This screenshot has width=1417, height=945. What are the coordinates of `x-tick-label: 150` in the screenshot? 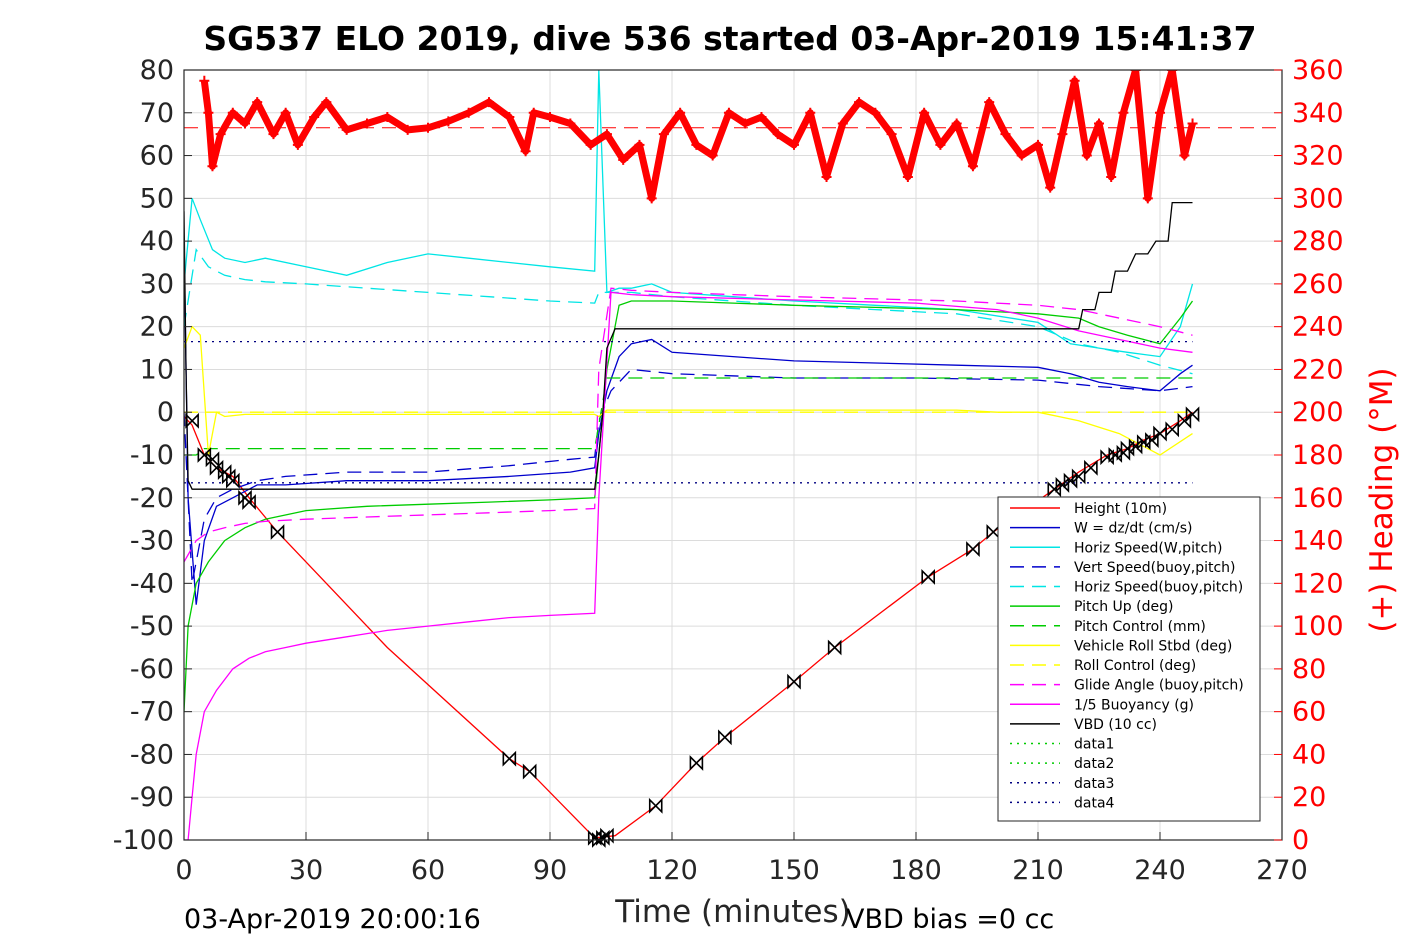 It's located at (794, 870).